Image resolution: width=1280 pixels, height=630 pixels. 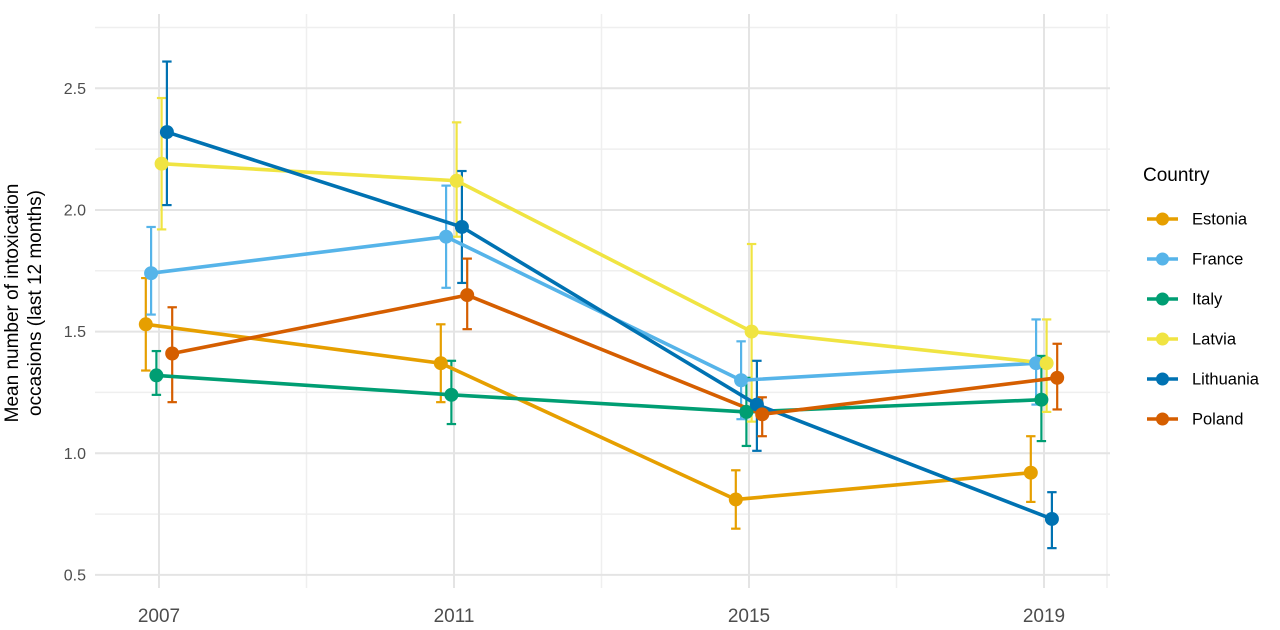 What do you see at coordinates (161, 163) in the screenshot?
I see `point-latvia-2007` at bounding box center [161, 163].